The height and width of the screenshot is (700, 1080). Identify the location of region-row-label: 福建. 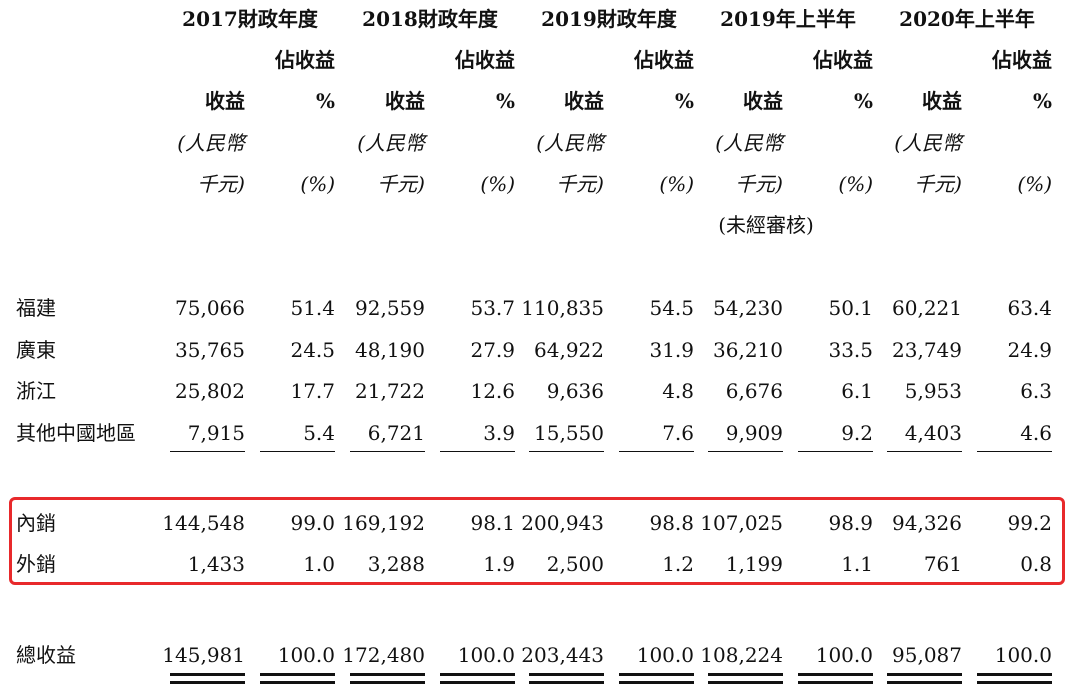
(36, 308).